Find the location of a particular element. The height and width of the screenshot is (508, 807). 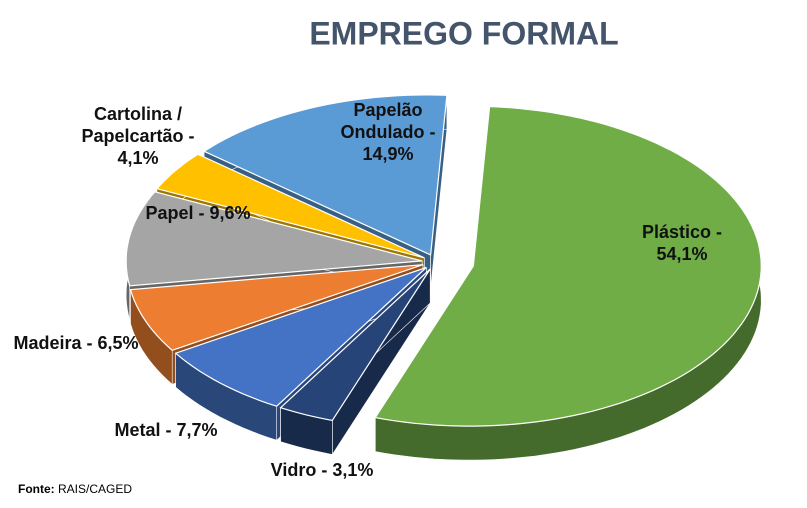

data-label: Plástico - 54,1% is located at coordinates (682, 243).